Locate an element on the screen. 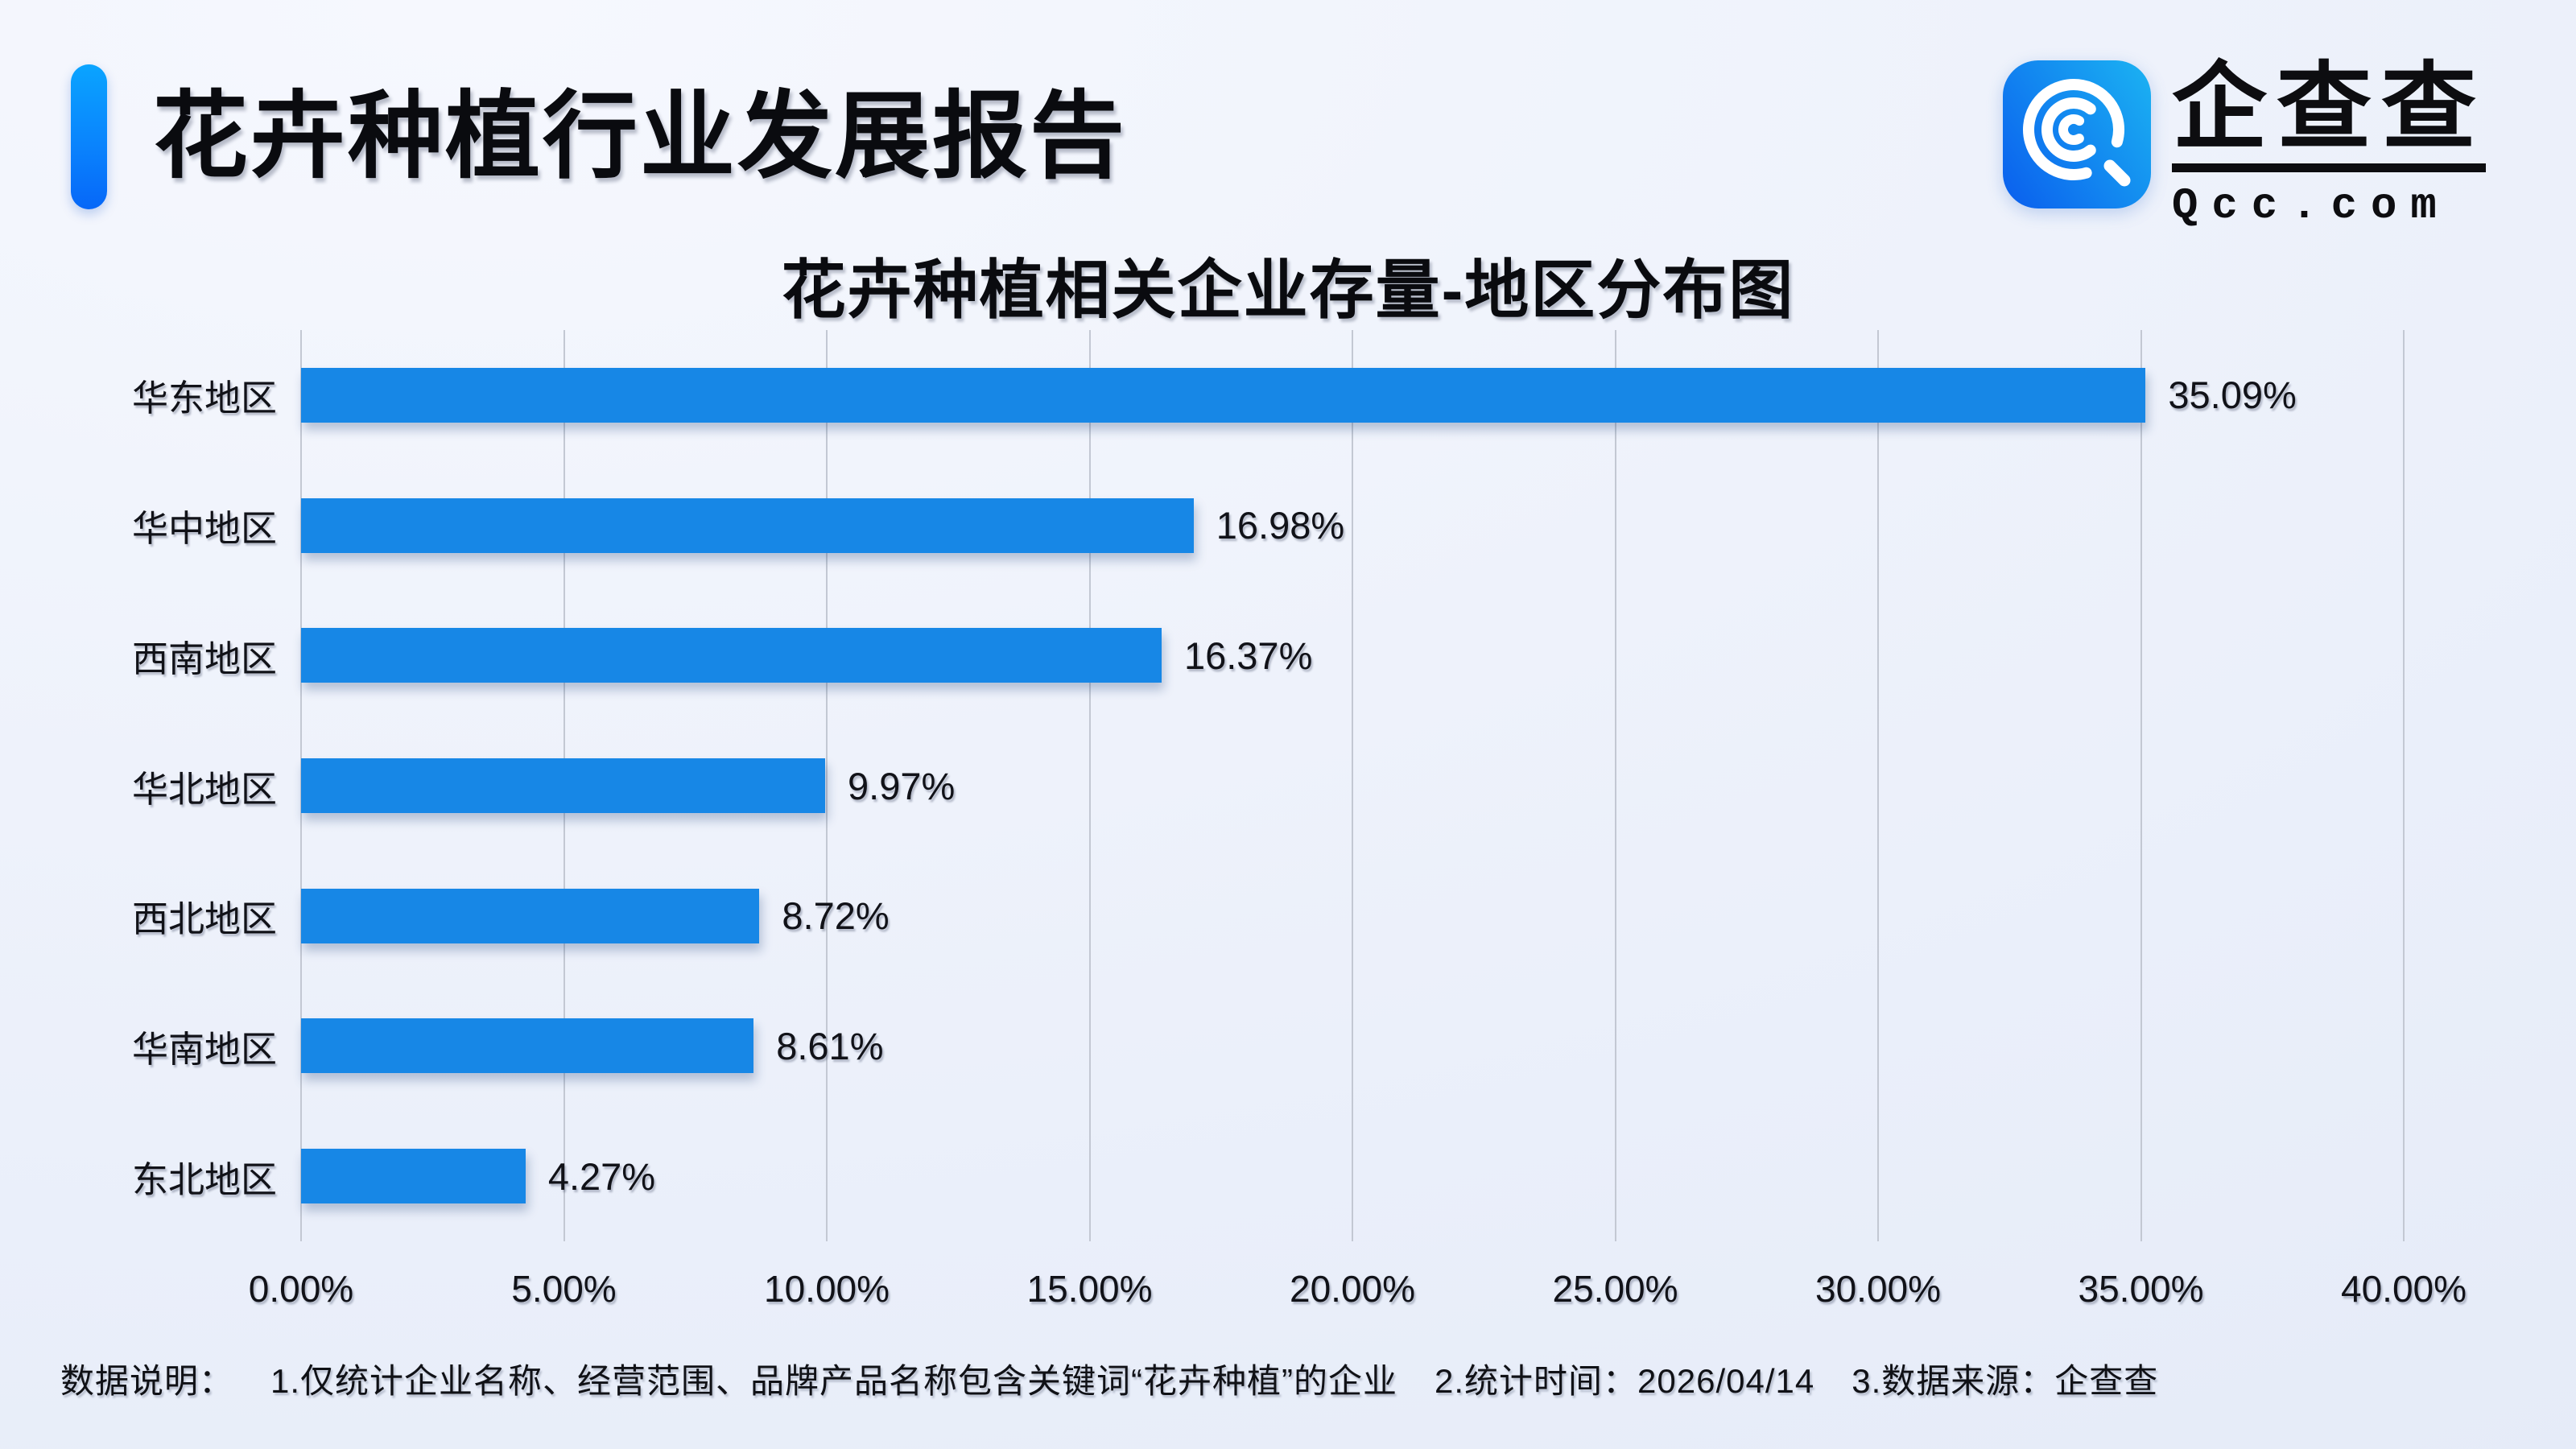 Image resolution: width=2576 pixels, height=1449 pixels. footer-item: 3.数据来源：企查查 is located at coordinates (2005, 1381).